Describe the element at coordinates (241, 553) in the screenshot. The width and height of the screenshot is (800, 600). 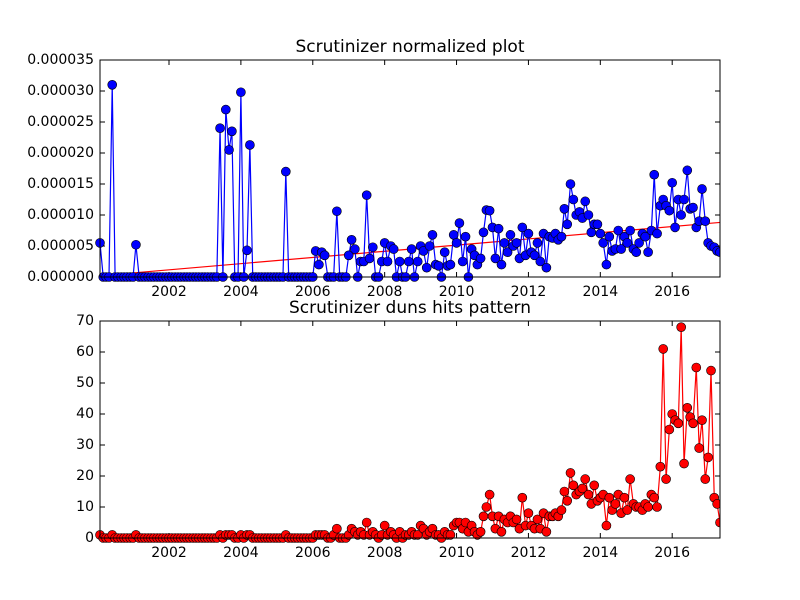
I see `x-tick-label: 2004` at that location.